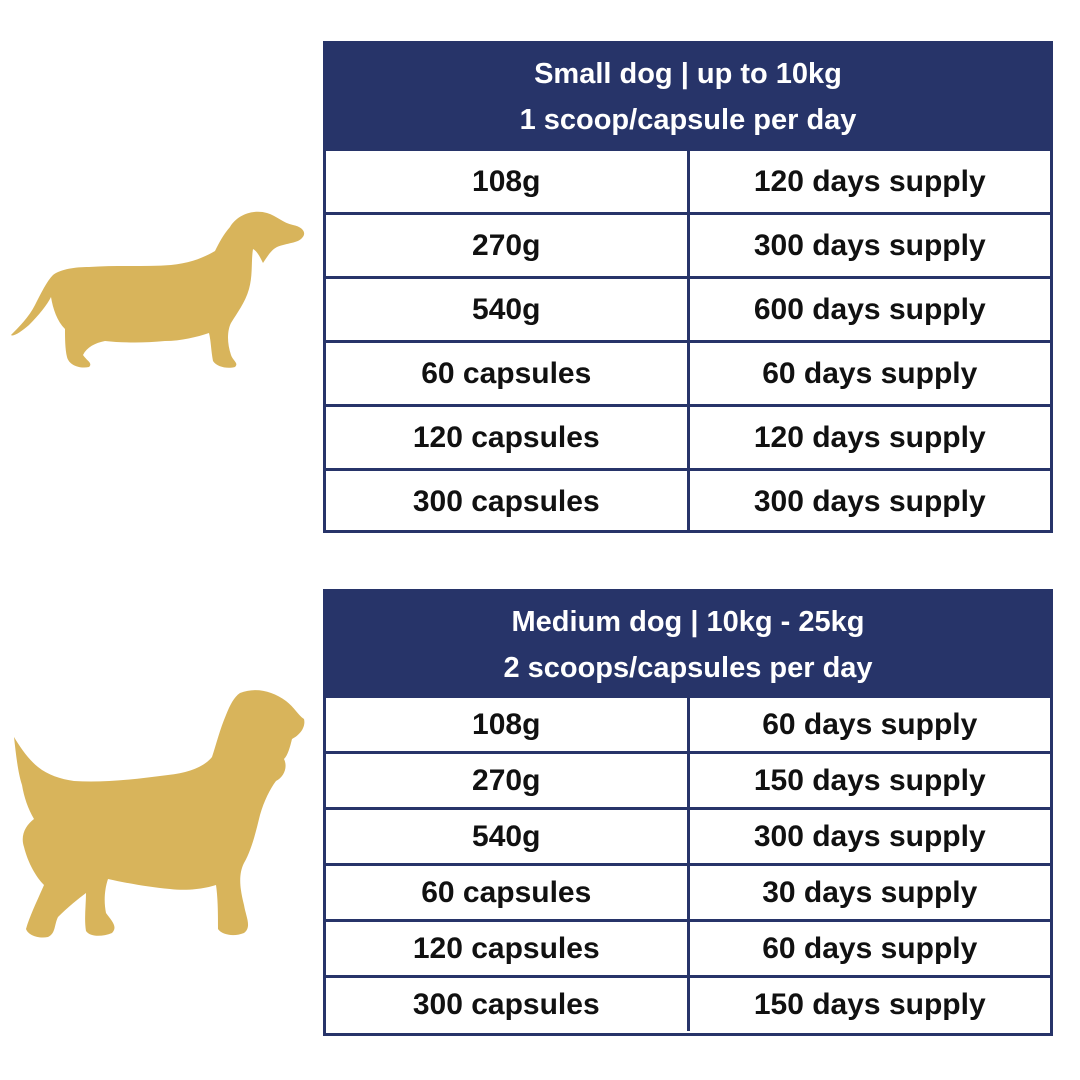 The image size is (1080, 1080). I want to click on table-row: 540g 300 days supply, so click(688, 835).